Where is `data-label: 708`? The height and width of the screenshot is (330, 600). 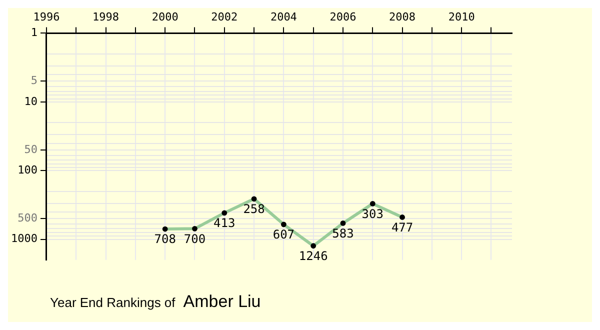
data-label: 708 is located at coordinates (165, 239).